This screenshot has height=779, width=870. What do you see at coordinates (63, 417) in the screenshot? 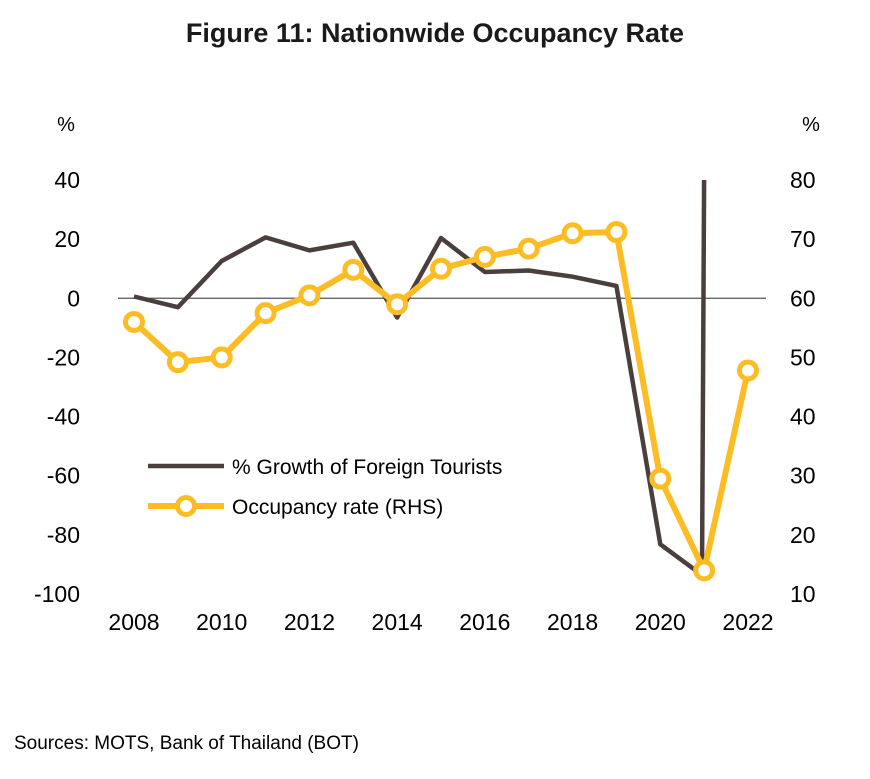
I see `y-left-tick-label: -40` at bounding box center [63, 417].